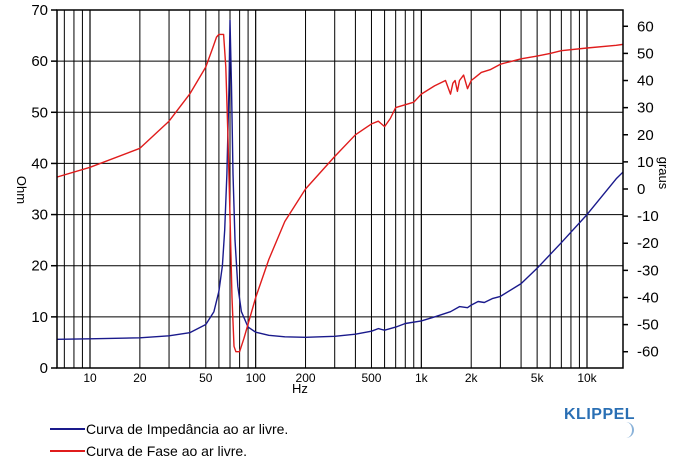 The image size is (675, 461). What do you see at coordinates (648, 297) in the screenshot?
I see `y-right-tick-label: -40` at bounding box center [648, 297].